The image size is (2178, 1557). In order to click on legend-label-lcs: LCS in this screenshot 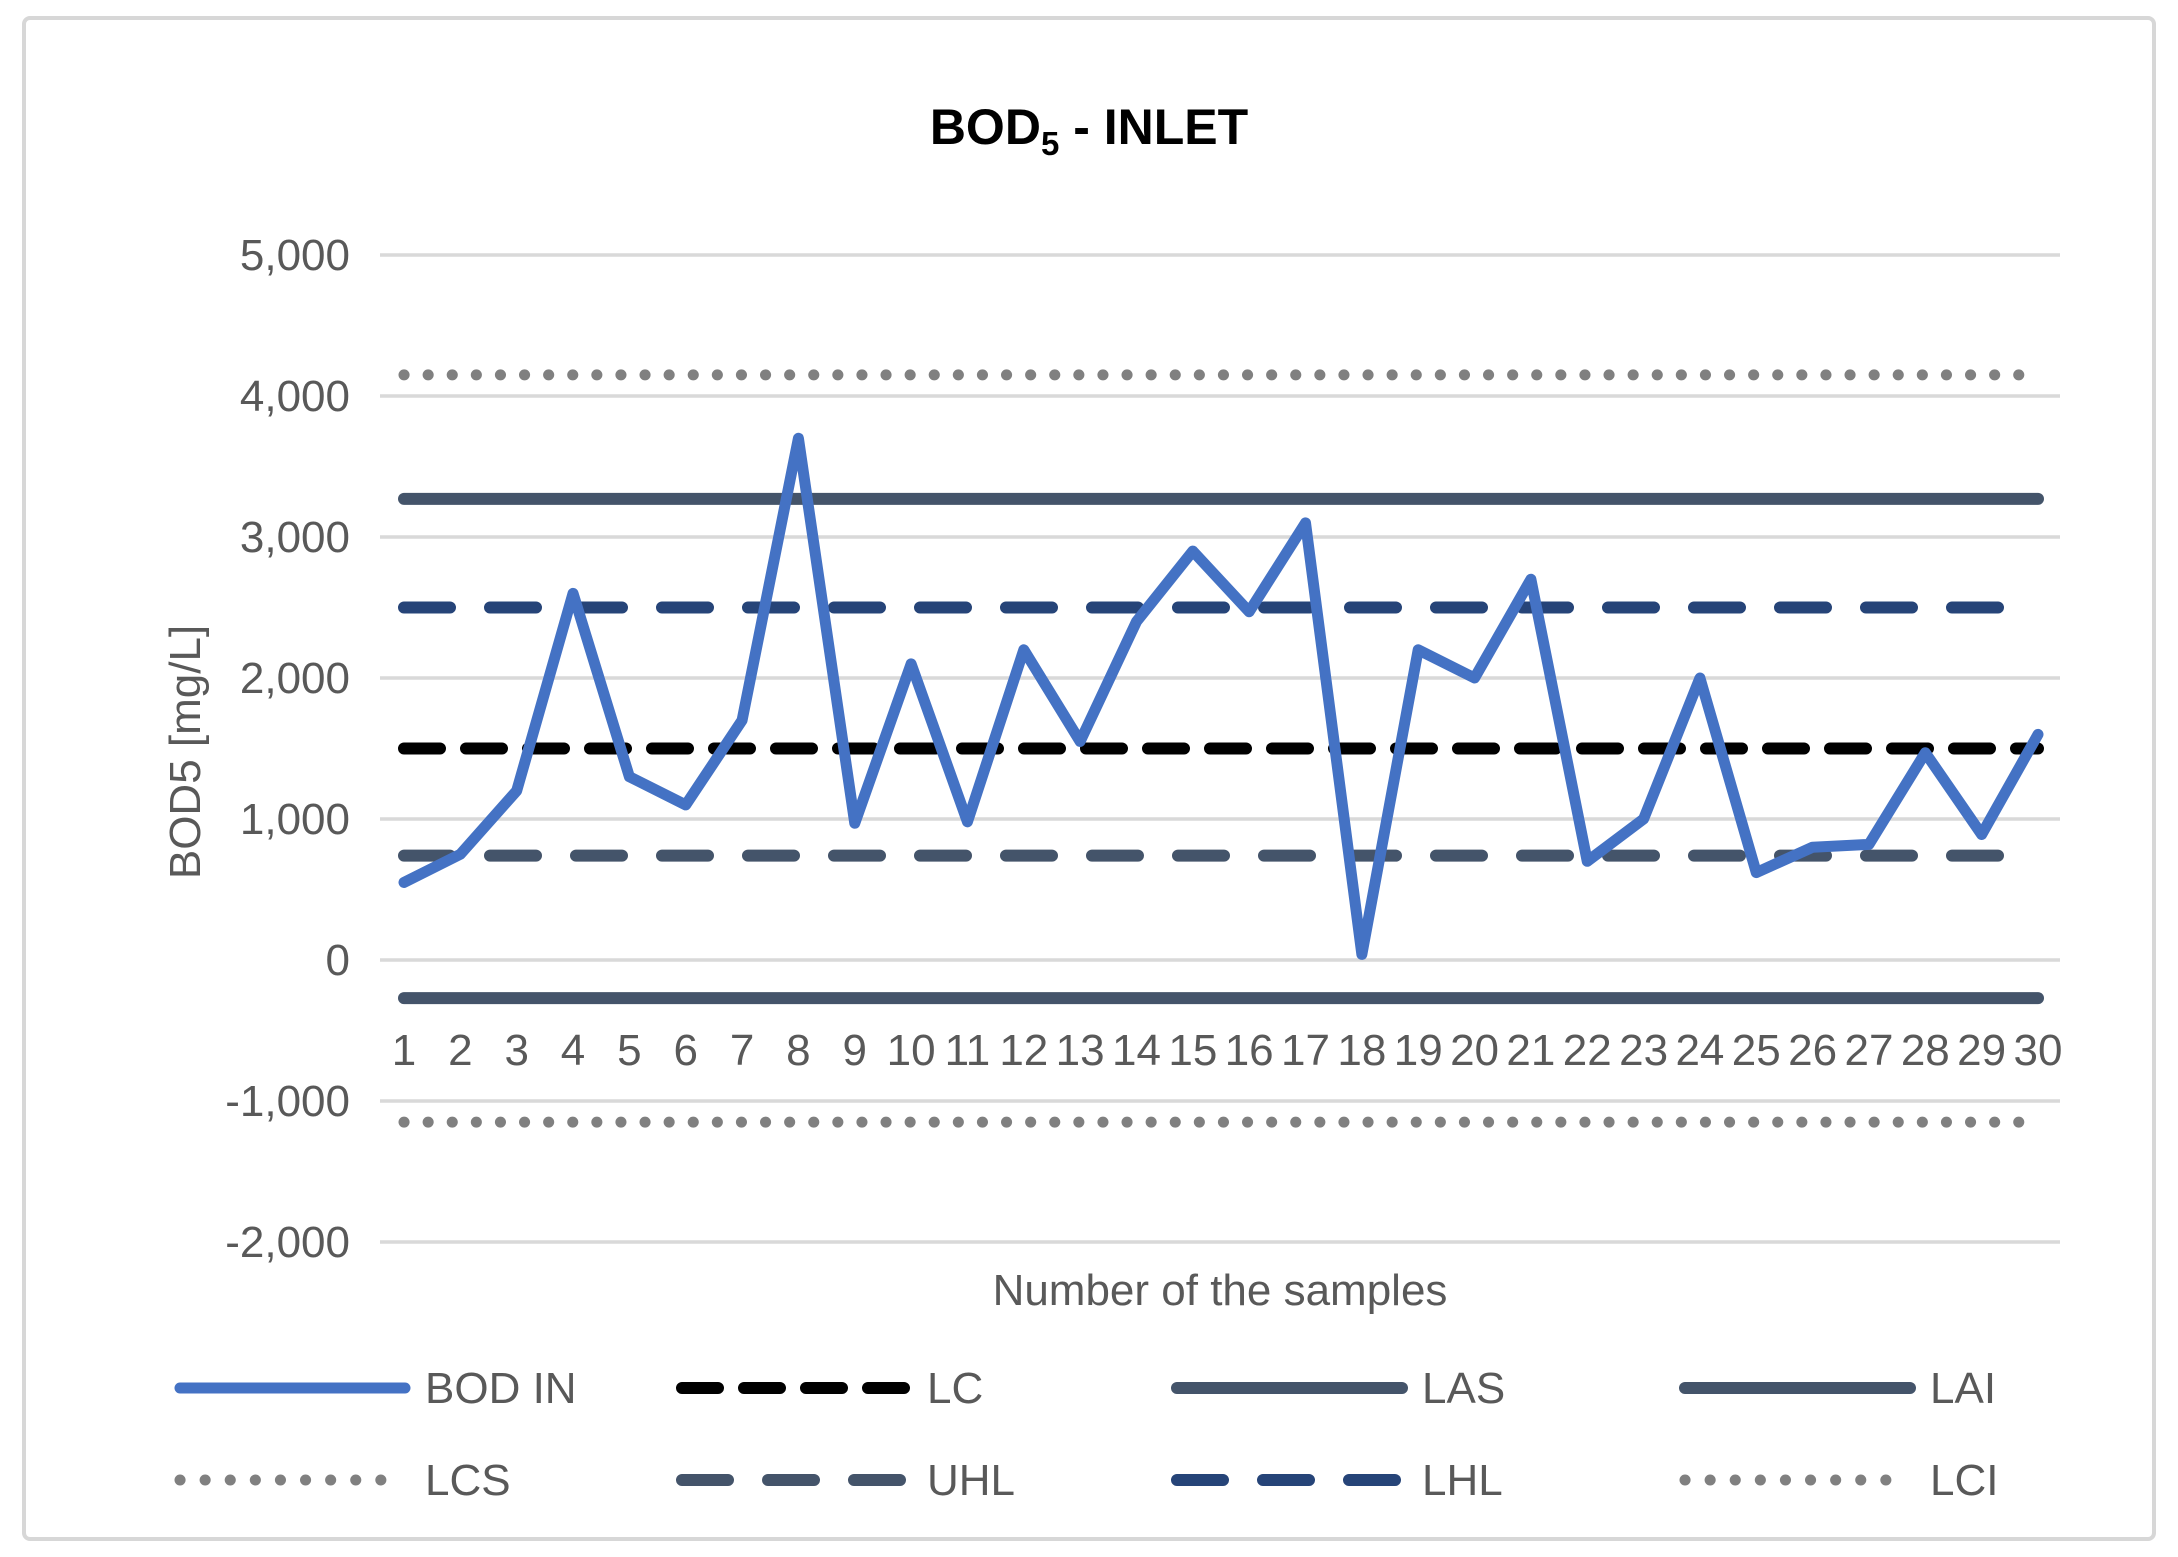, I will do `click(468, 1480)`.